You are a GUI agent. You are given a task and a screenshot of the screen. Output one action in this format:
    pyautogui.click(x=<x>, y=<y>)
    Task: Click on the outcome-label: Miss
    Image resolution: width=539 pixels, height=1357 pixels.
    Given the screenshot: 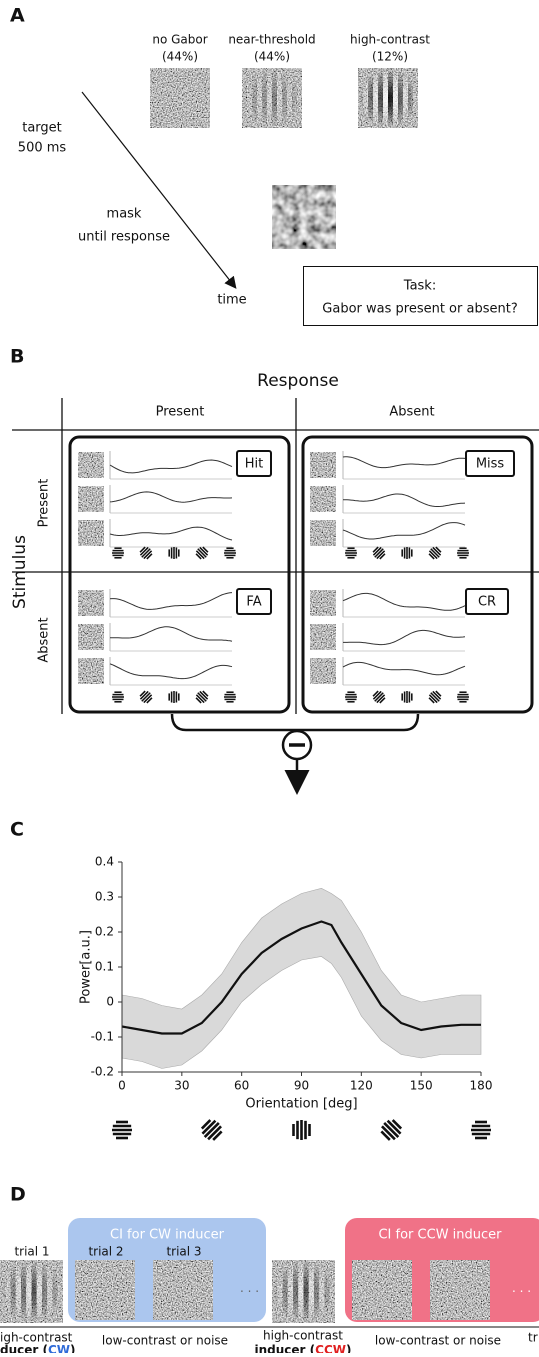 What is the action you would take?
    pyautogui.click(x=490, y=464)
    